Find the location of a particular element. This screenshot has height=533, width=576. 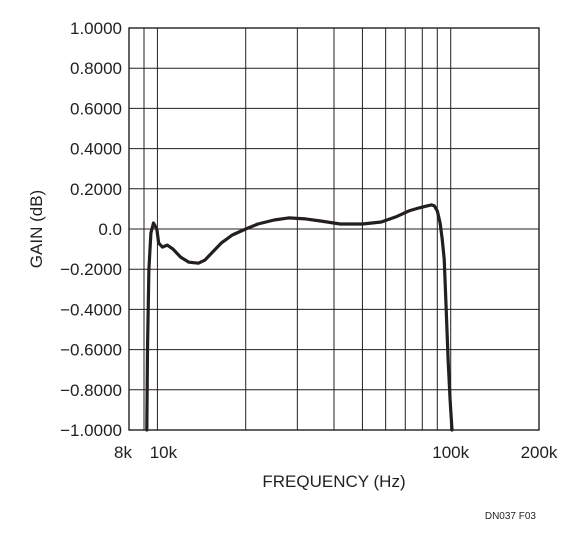

y-tick-label: 0.4000 is located at coordinates (96, 149).